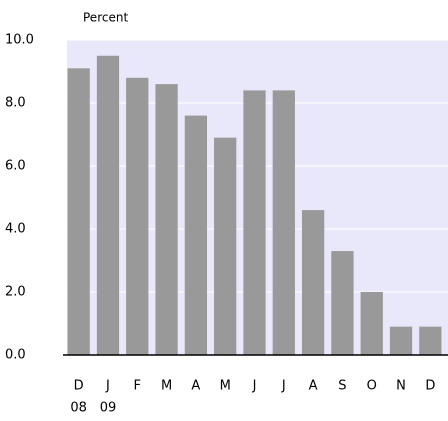 This screenshot has width=448, height=421. What do you see at coordinates (108, 408) in the screenshot?
I see `x-tick-sublabel: 09` at bounding box center [108, 408].